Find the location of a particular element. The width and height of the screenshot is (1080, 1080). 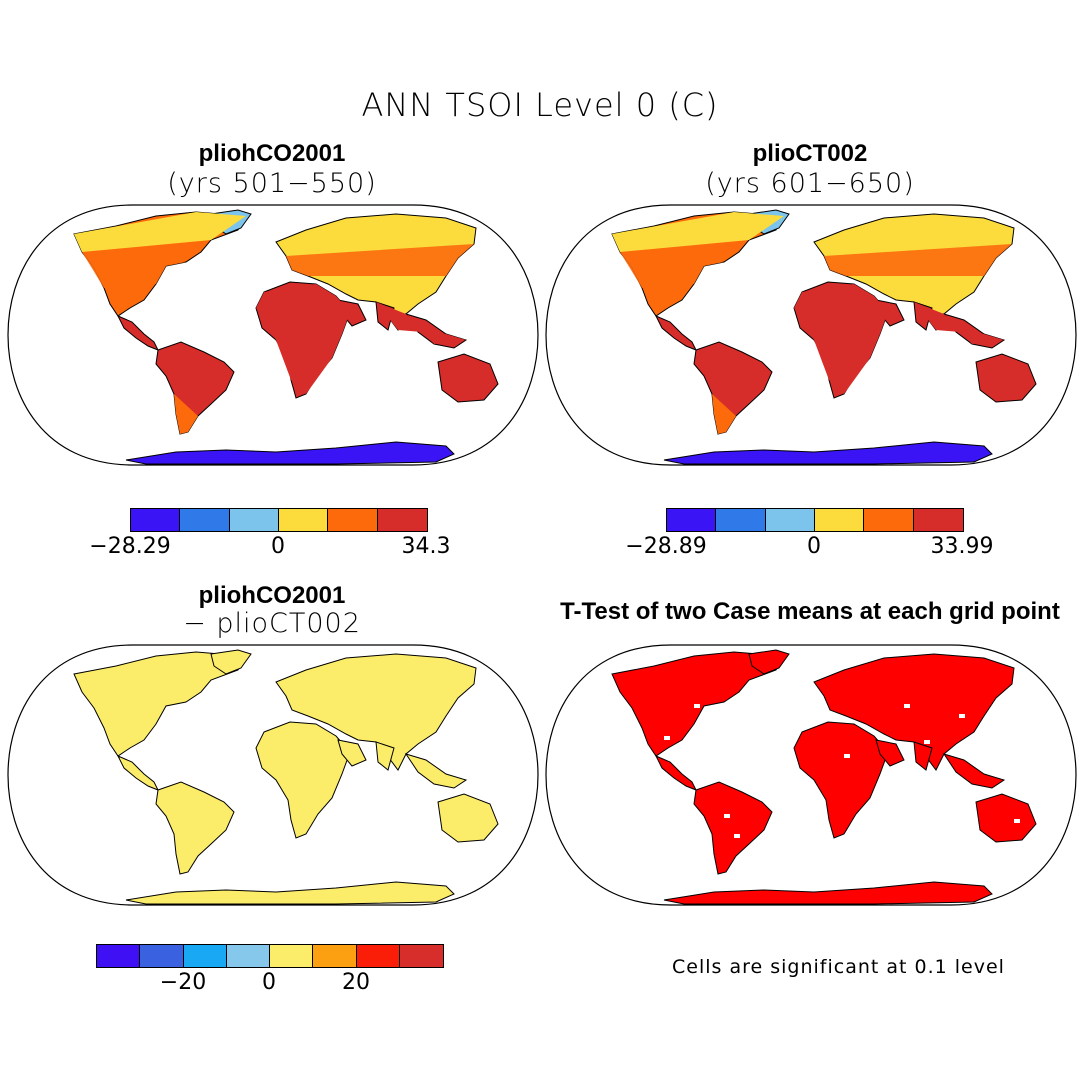

colorbar-3-tick-neg20: −20 is located at coordinates (183, 982).